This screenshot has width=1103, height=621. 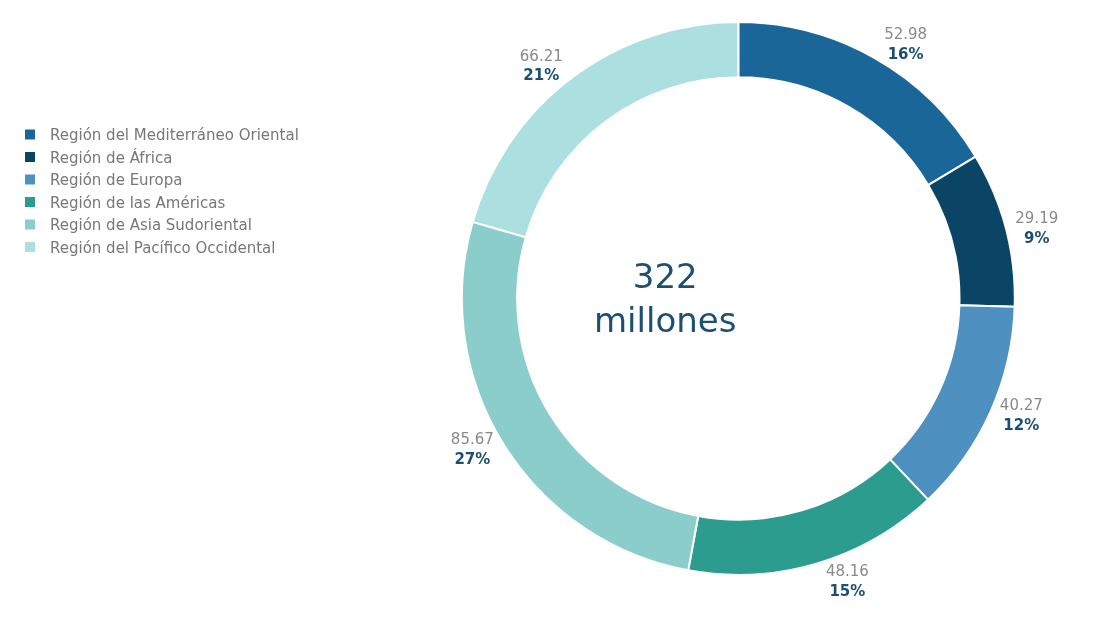 I want to click on text: 322 millones, so click(x=665, y=298).